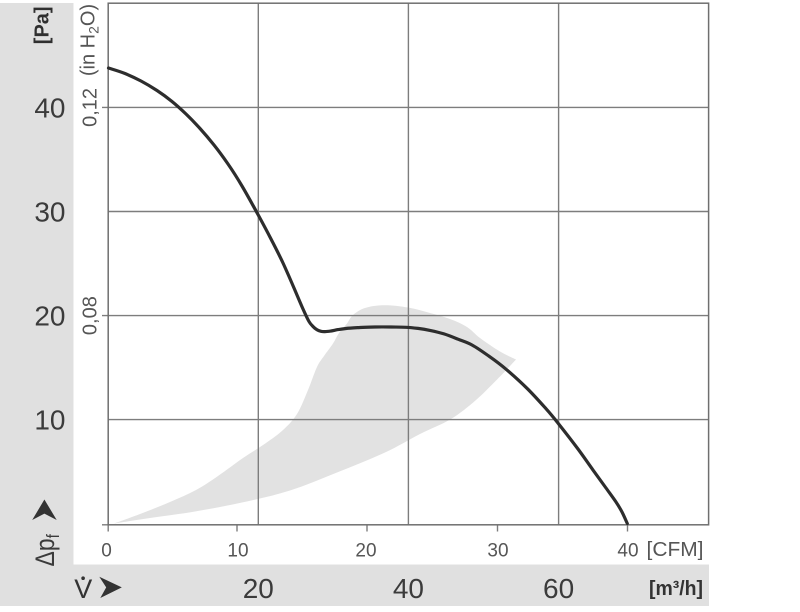 This screenshot has height=612, width=800. Describe the element at coordinates (46, 550) in the screenshot. I see `svg-text: Δpf` at that location.